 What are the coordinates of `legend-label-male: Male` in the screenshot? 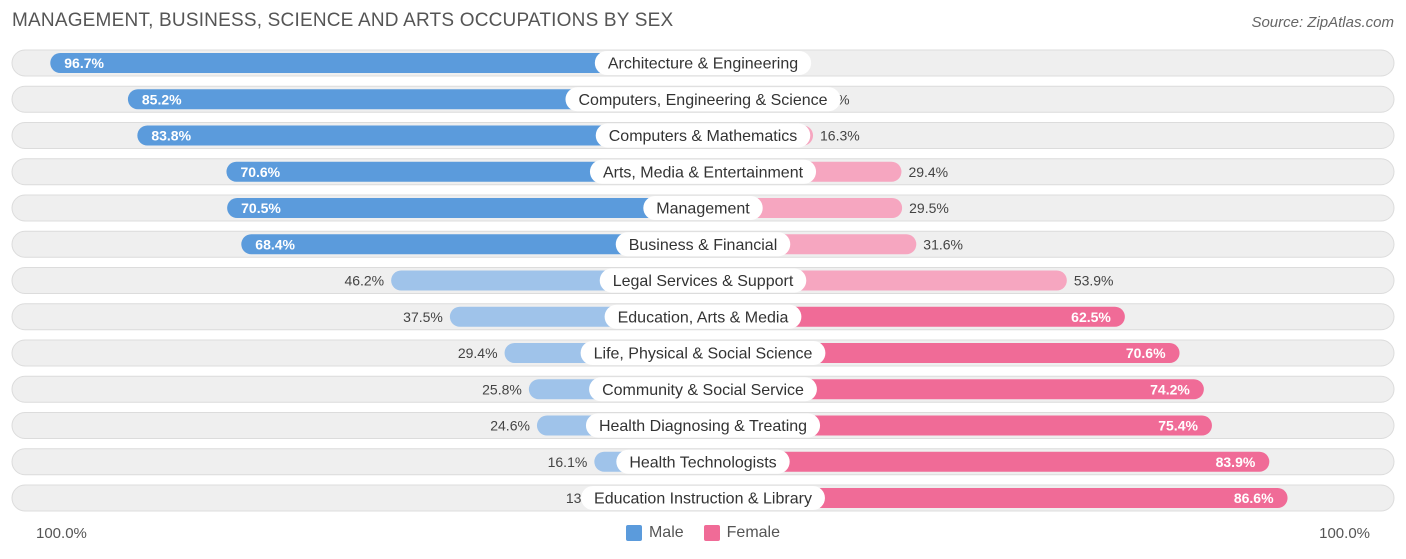 It's located at (666, 532).